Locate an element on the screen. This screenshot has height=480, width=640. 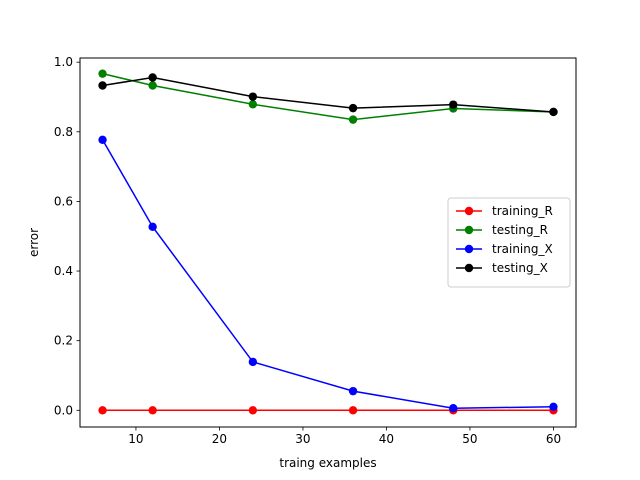
y-tick-label: 0.6 is located at coordinates (63, 201).